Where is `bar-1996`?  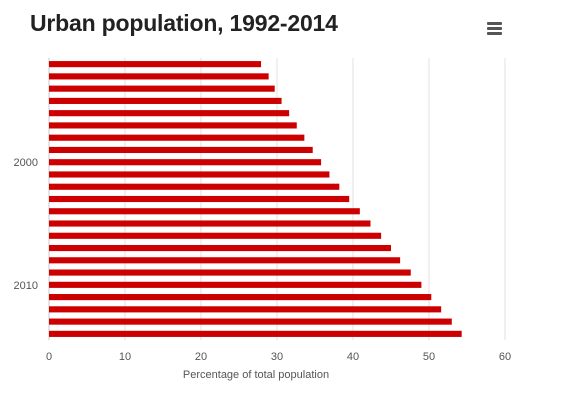 bar-1996 is located at coordinates (169, 113).